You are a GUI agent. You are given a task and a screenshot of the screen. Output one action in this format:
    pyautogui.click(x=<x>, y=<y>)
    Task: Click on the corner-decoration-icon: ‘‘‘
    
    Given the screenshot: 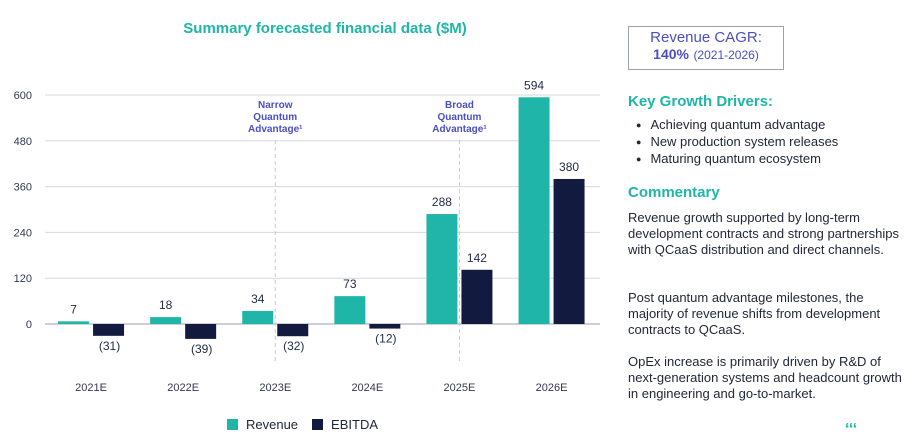 What is the action you would take?
    pyautogui.click(x=851, y=429)
    